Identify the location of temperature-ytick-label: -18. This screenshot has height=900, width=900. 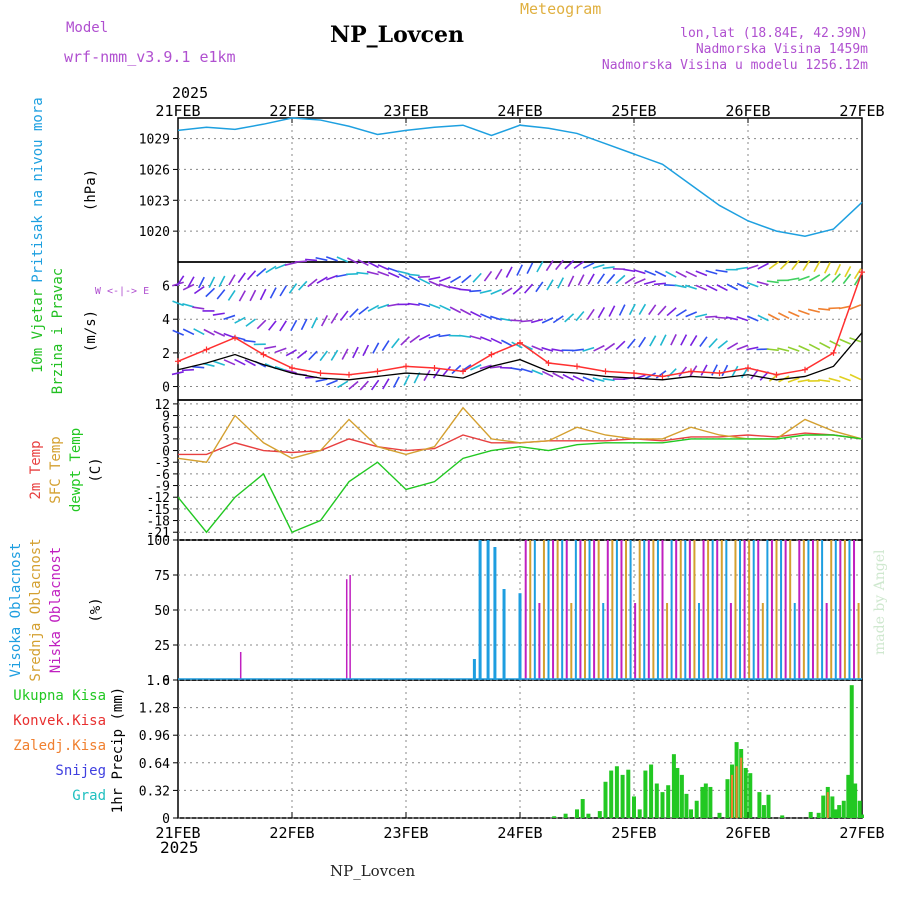
(158, 522).